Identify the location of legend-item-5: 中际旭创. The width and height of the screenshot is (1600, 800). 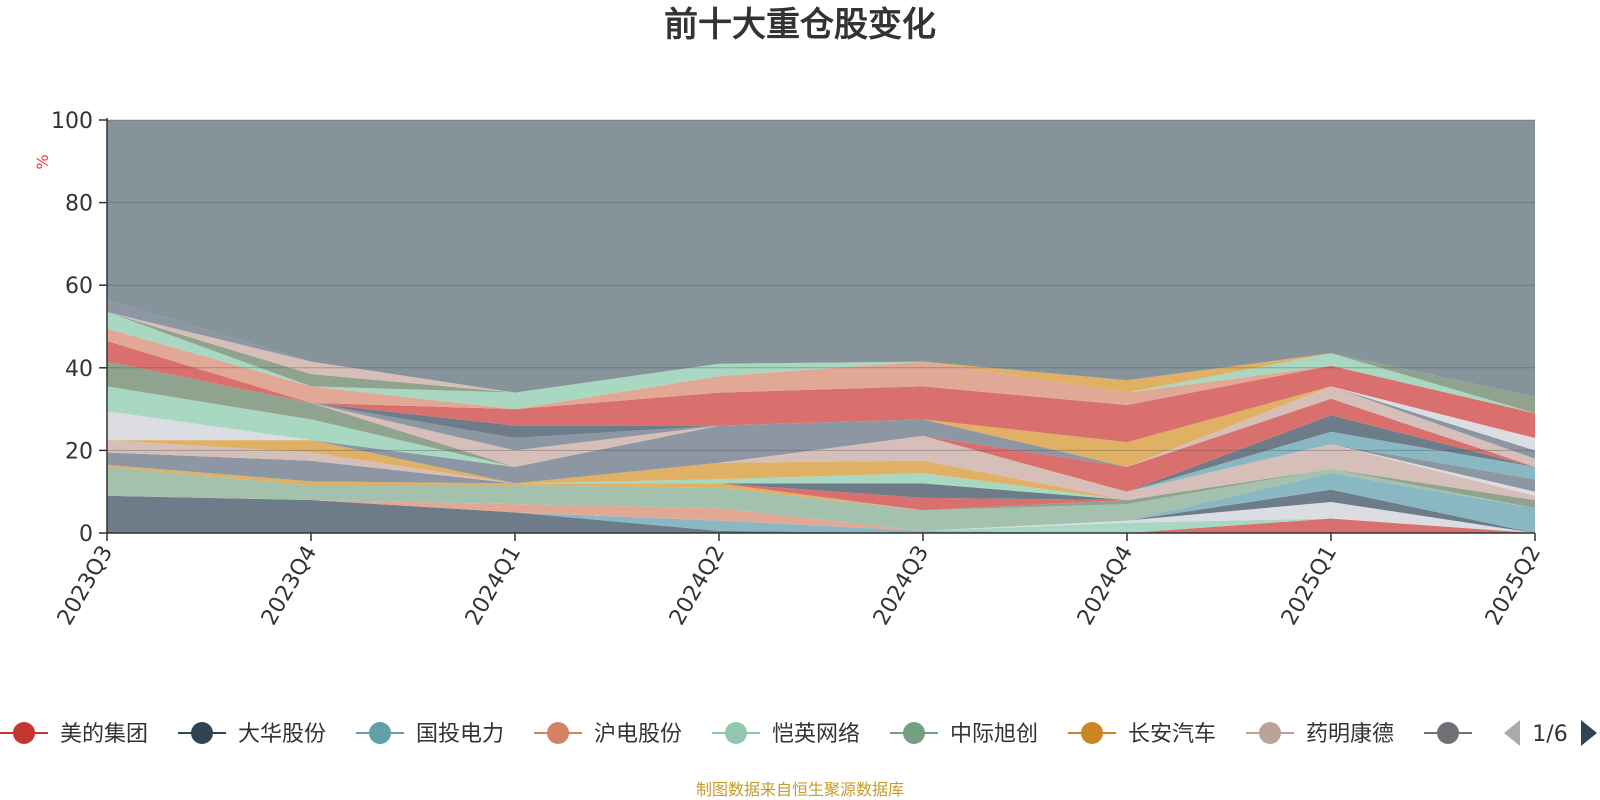
(964, 734).